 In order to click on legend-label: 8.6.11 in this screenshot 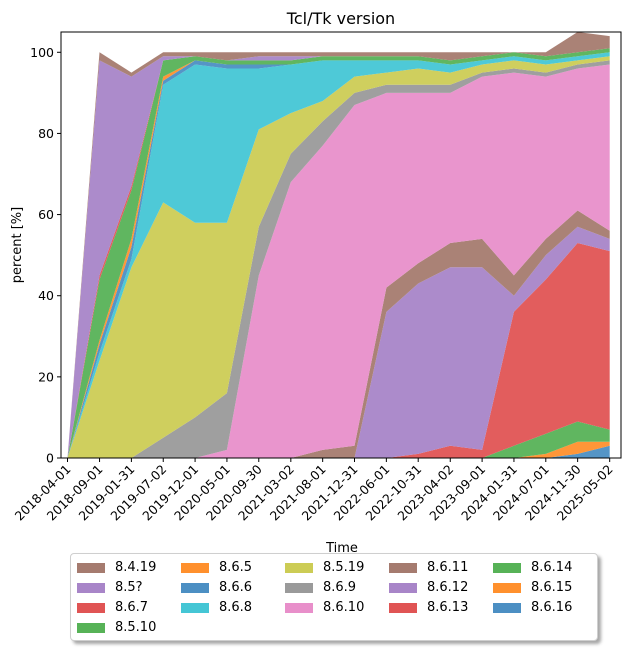, I will do `click(448, 567)`.